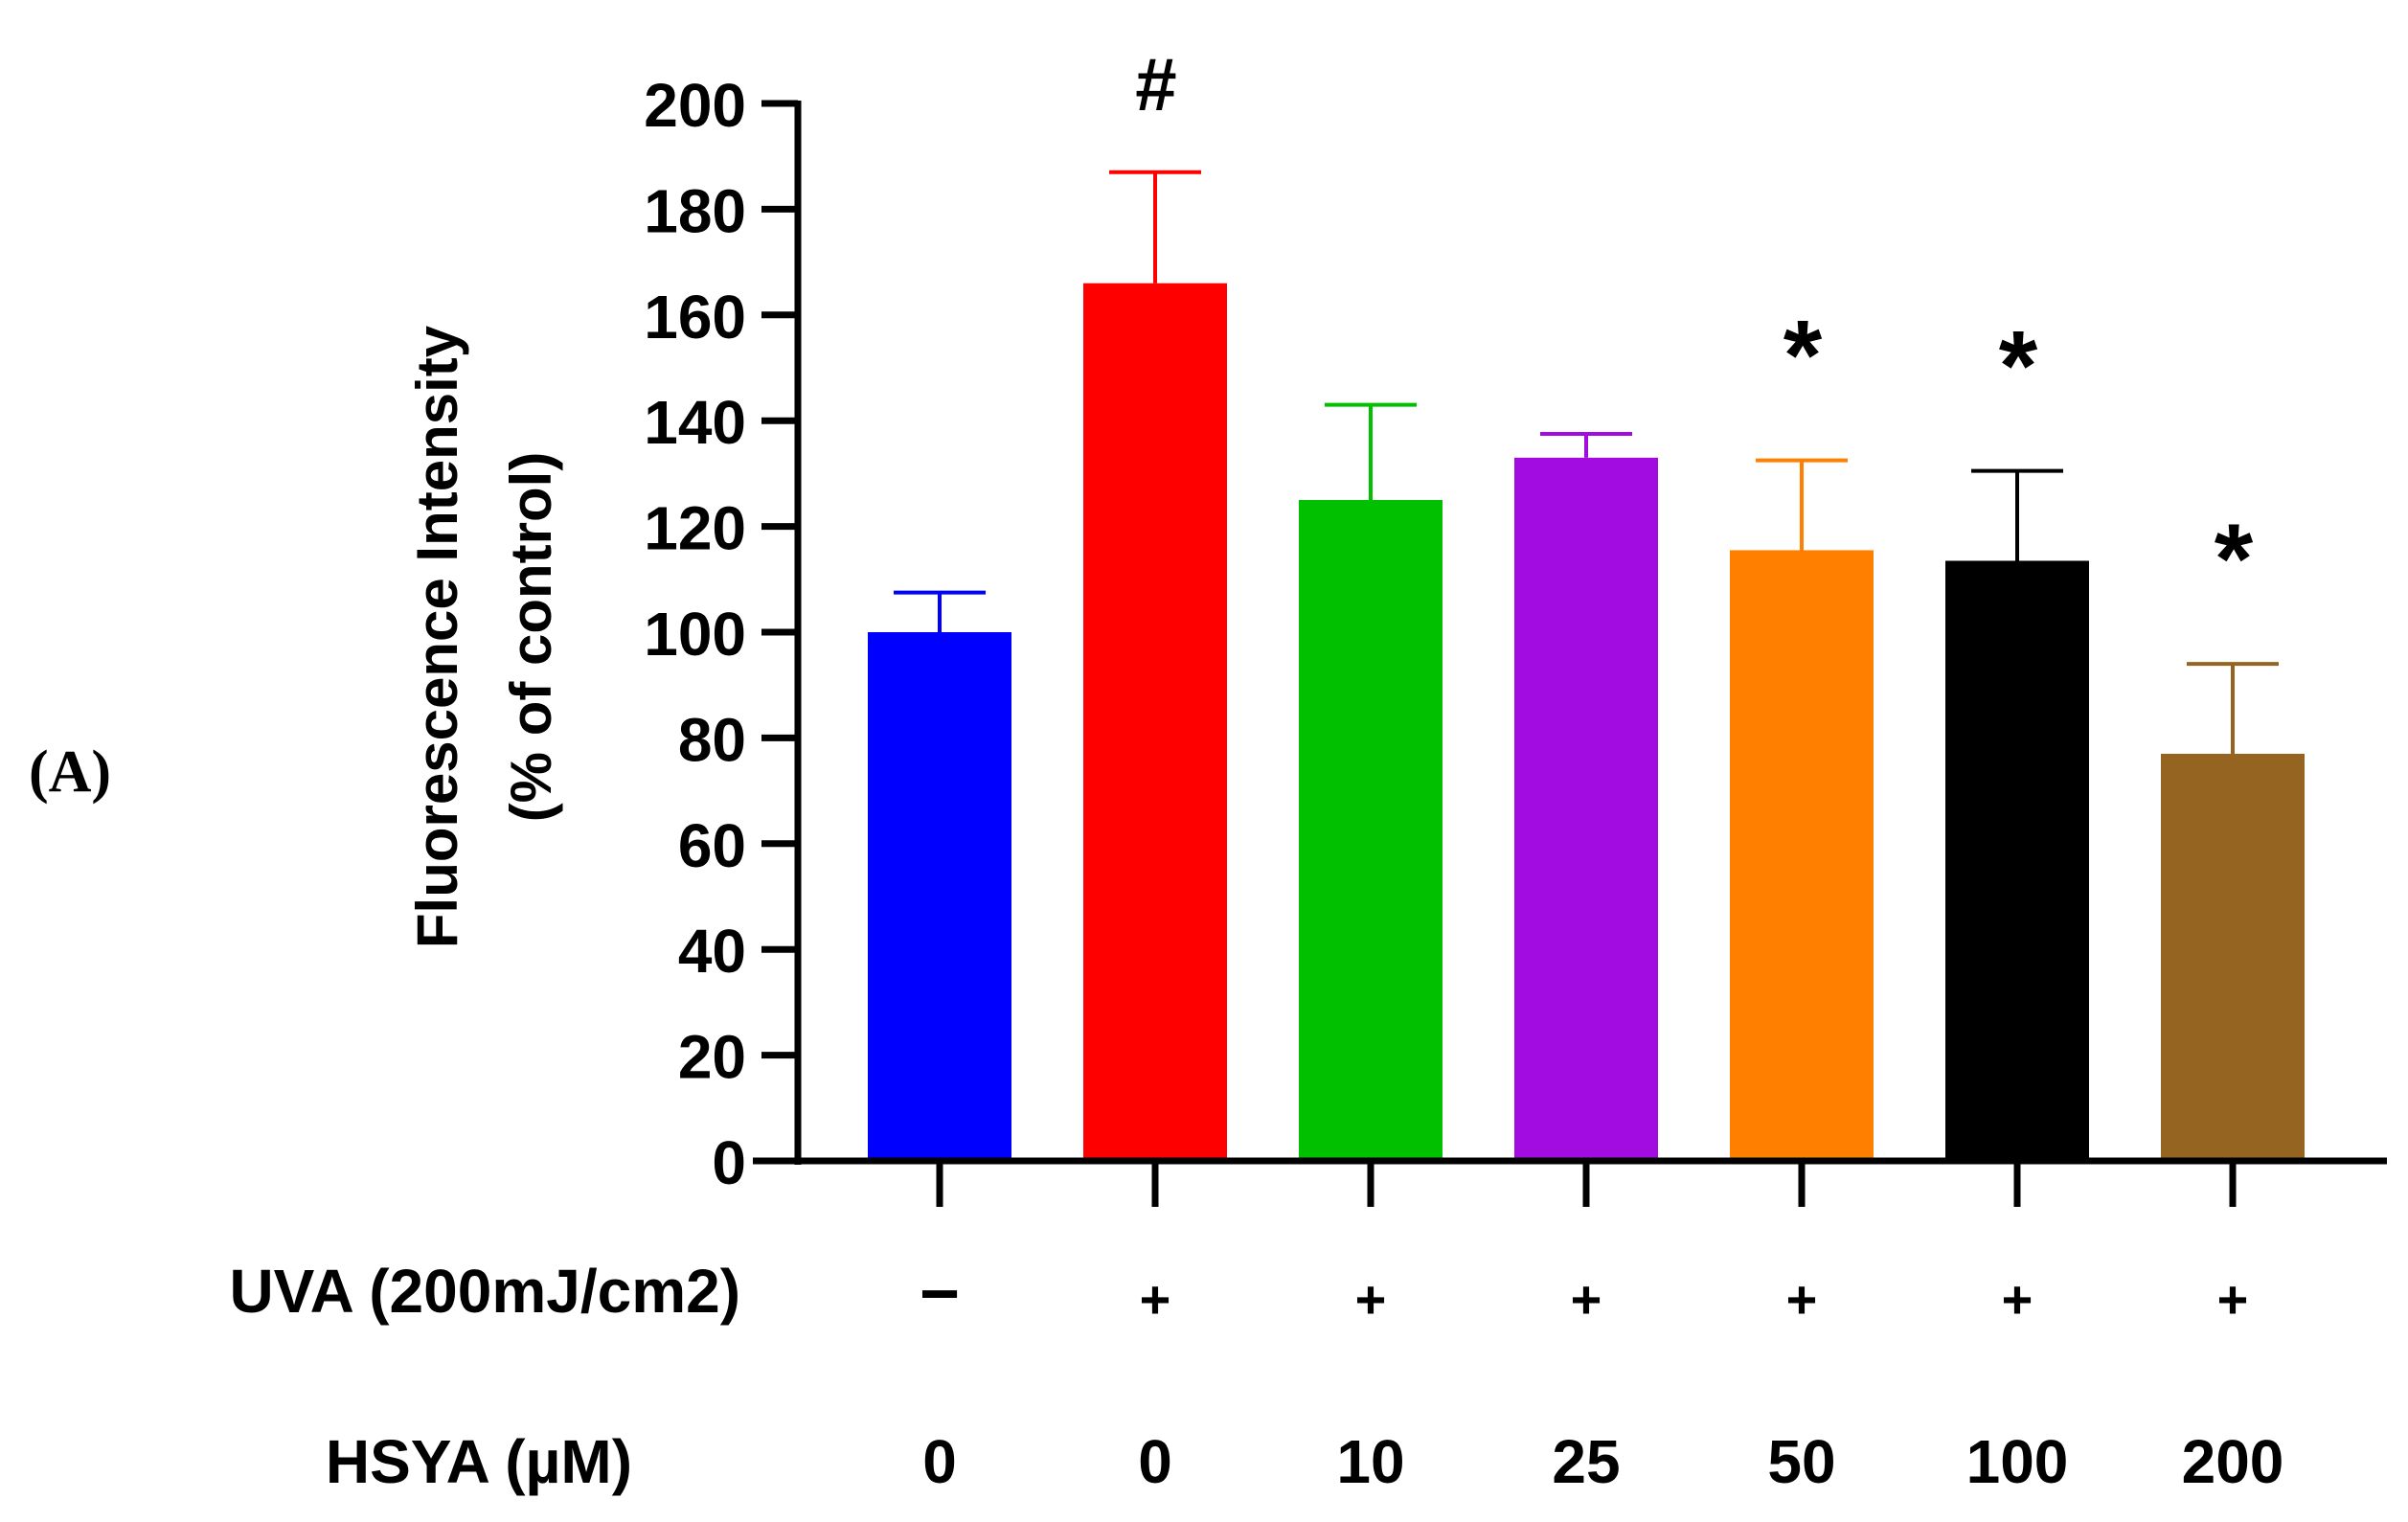  Describe the element at coordinates (1370, 1461) in the screenshot. I see `hsya-dose-3: 10` at that location.